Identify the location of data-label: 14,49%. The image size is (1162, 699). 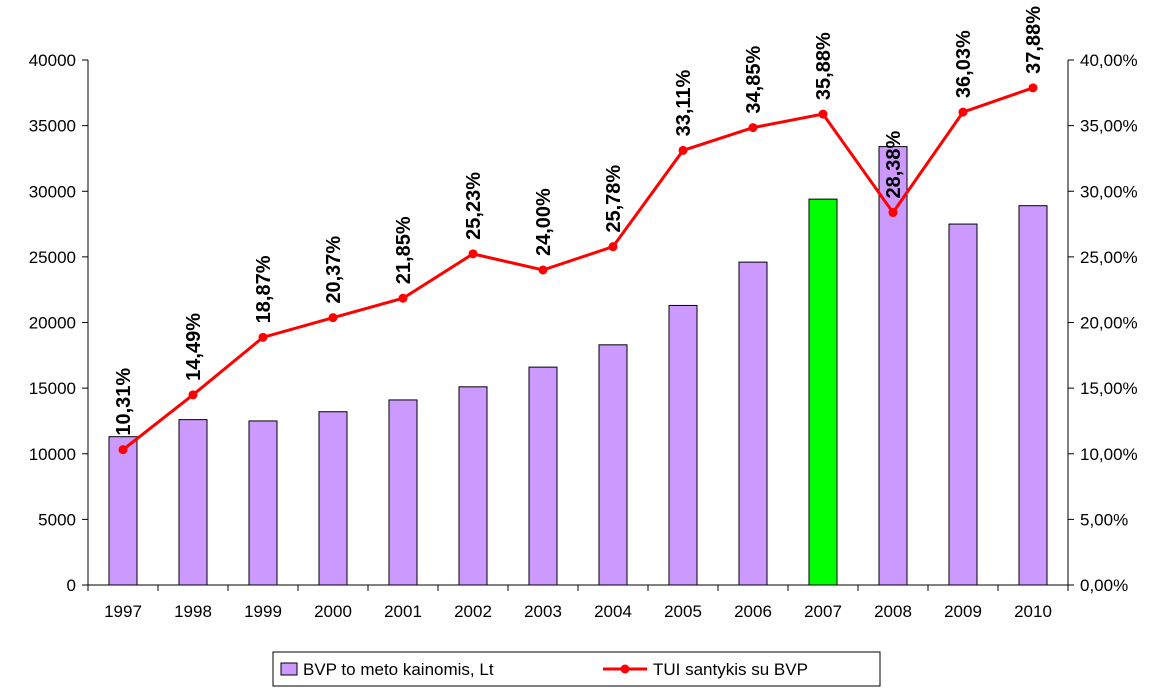
(194, 347).